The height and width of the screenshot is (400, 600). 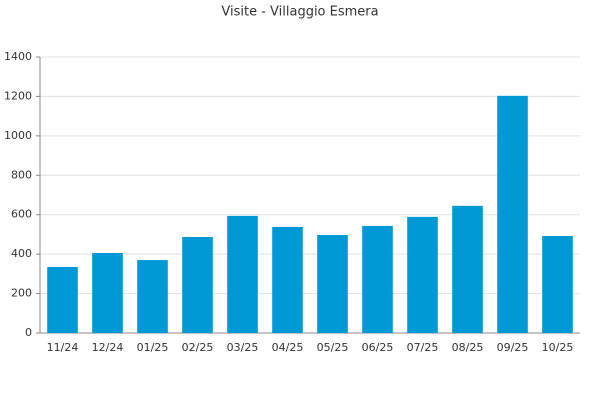 I want to click on x-tick-label: 04/25, so click(x=288, y=347).